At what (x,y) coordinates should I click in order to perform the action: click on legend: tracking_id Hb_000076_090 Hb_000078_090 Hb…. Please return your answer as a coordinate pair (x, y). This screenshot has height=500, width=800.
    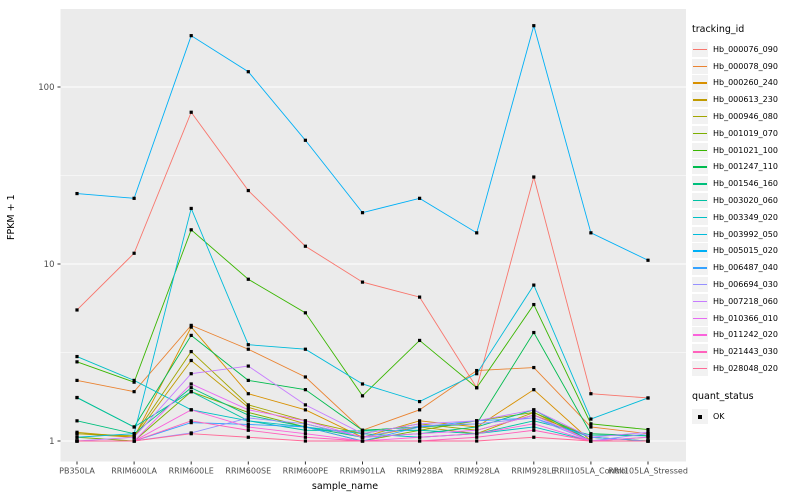
    Looking at the image, I should click on (746, 224).